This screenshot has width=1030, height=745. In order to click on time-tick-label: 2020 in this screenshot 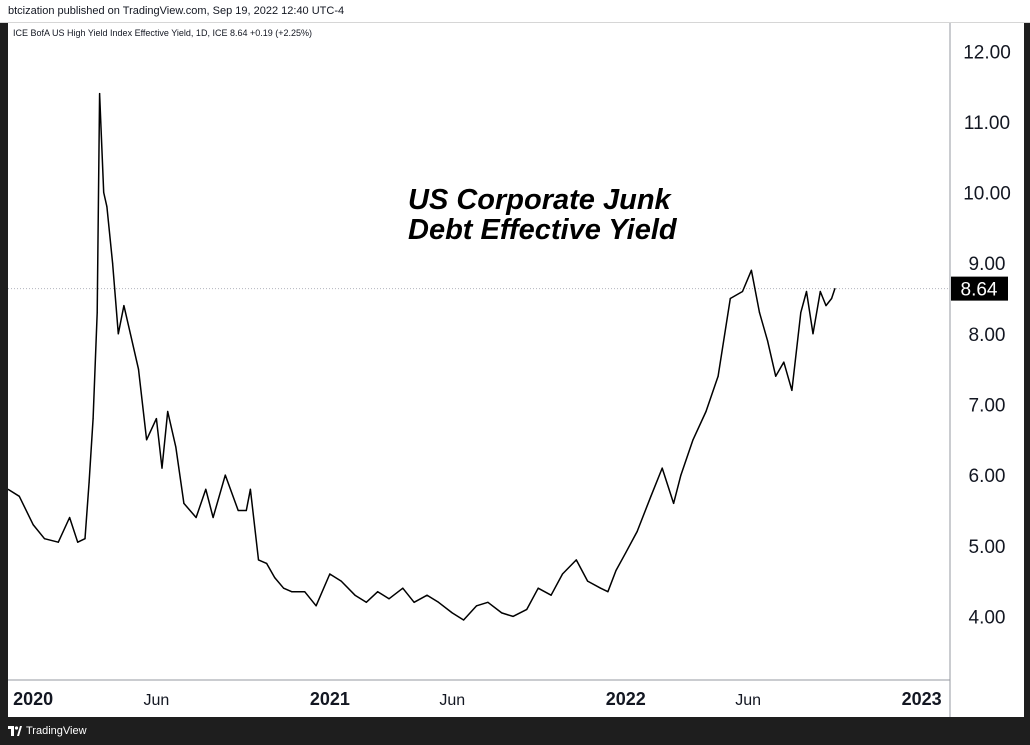, I will do `click(33, 699)`.